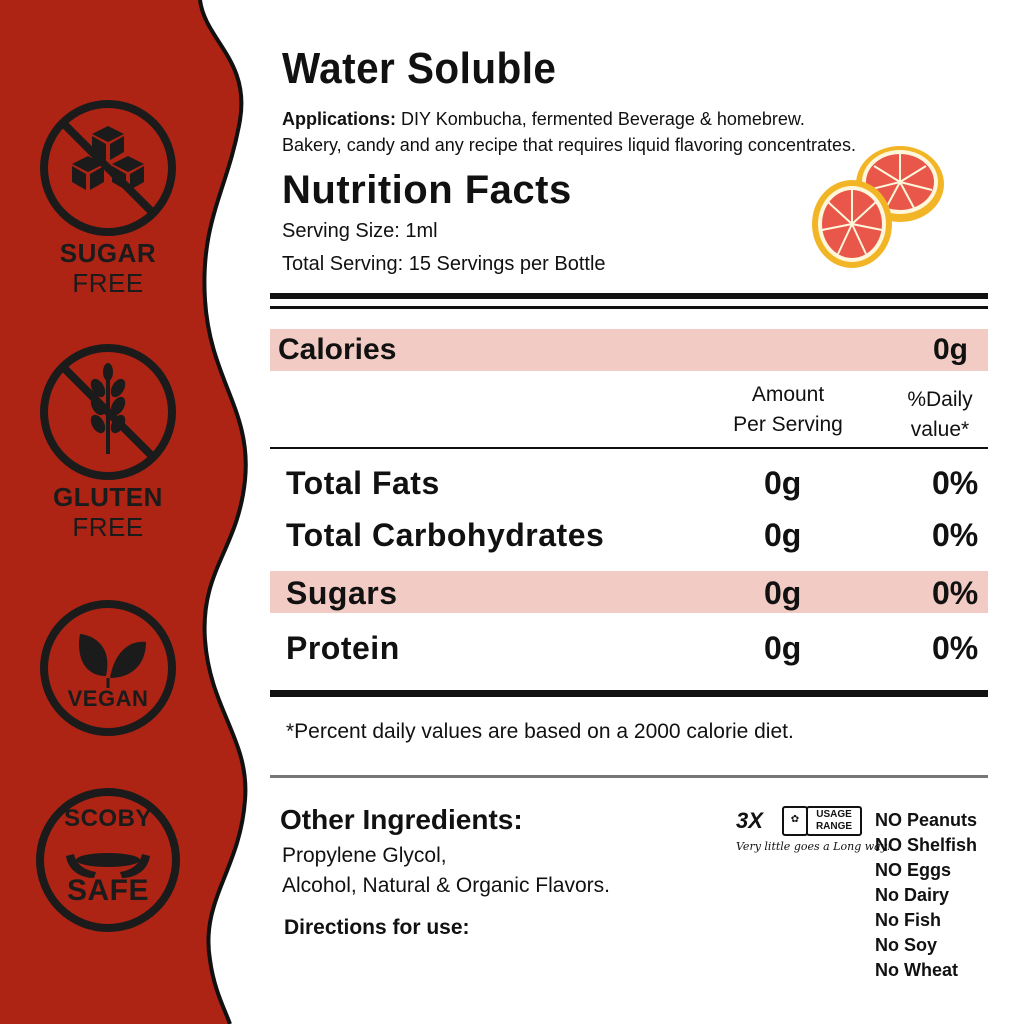 This screenshot has width=1024, height=1024. What do you see at coordinates (629, 776) in the screenshot?
I see `section-divider` at bounding box center [629, 776].